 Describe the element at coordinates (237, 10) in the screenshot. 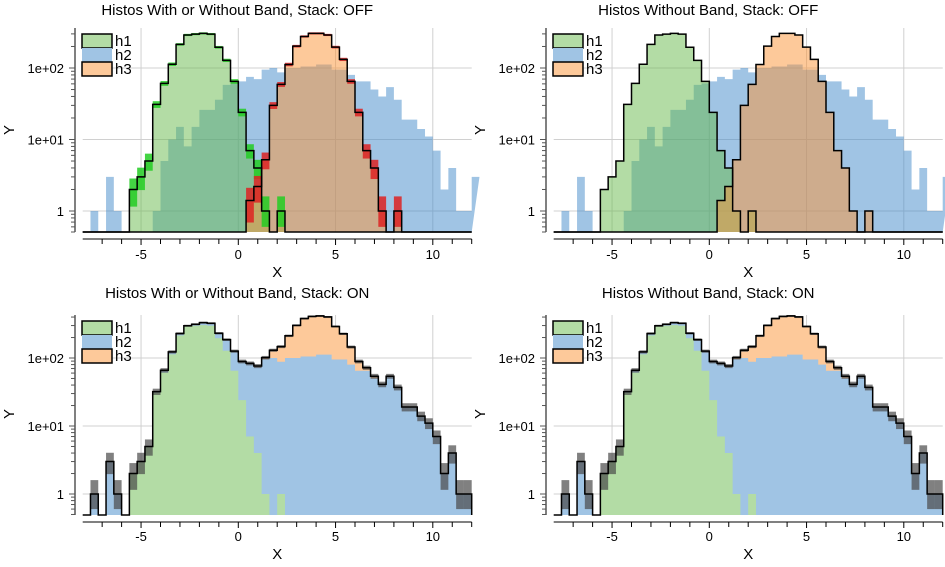

I see `chart-title: Histos With or Without Band, Stack: OFF` at that location.